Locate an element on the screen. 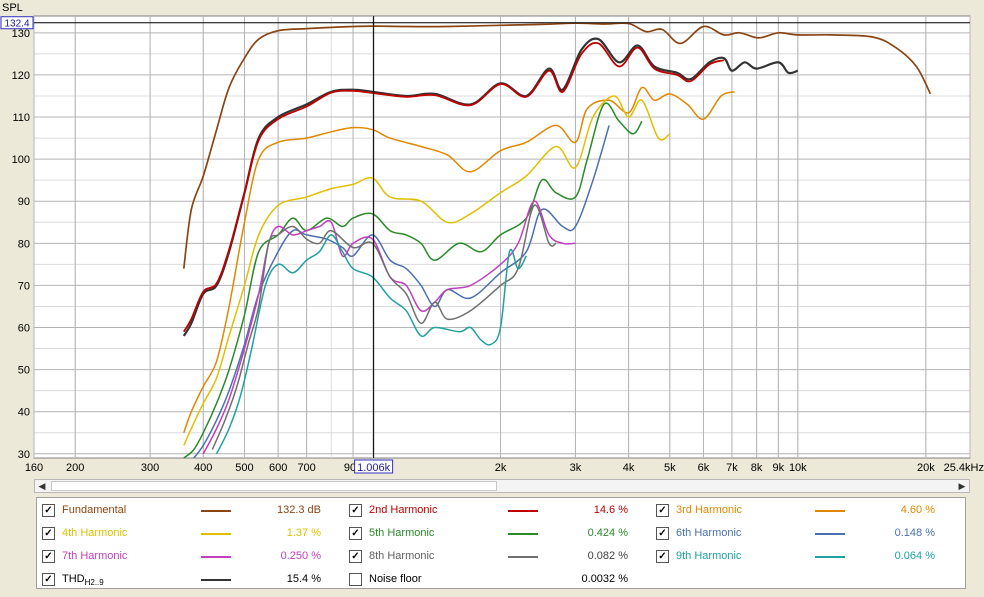 This screenshot has width=984, height=597. legend-value: 0.250 % is located at coordinates (300, 556).